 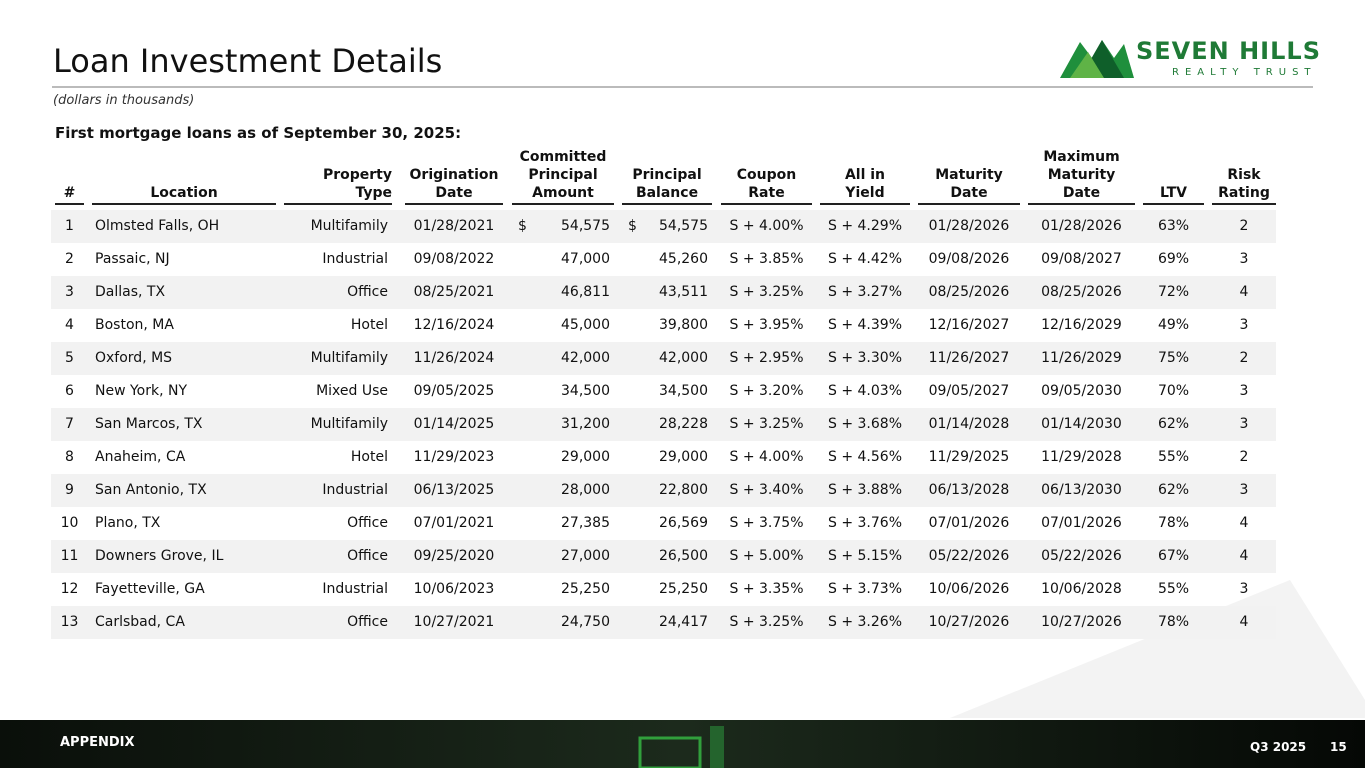 What do you see at coordinates (1173, 172) in the screenshot?
I see `column-header: LTV` at bounding box center [1173, 172].